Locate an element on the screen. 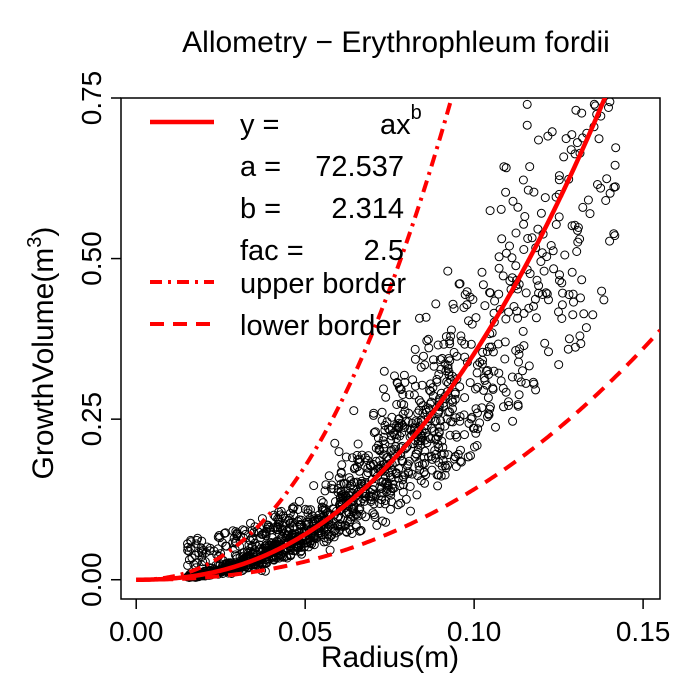 The width and height of the screenshot is (700, 700). legend-a-label: a = is located at coordinates (260, 167).